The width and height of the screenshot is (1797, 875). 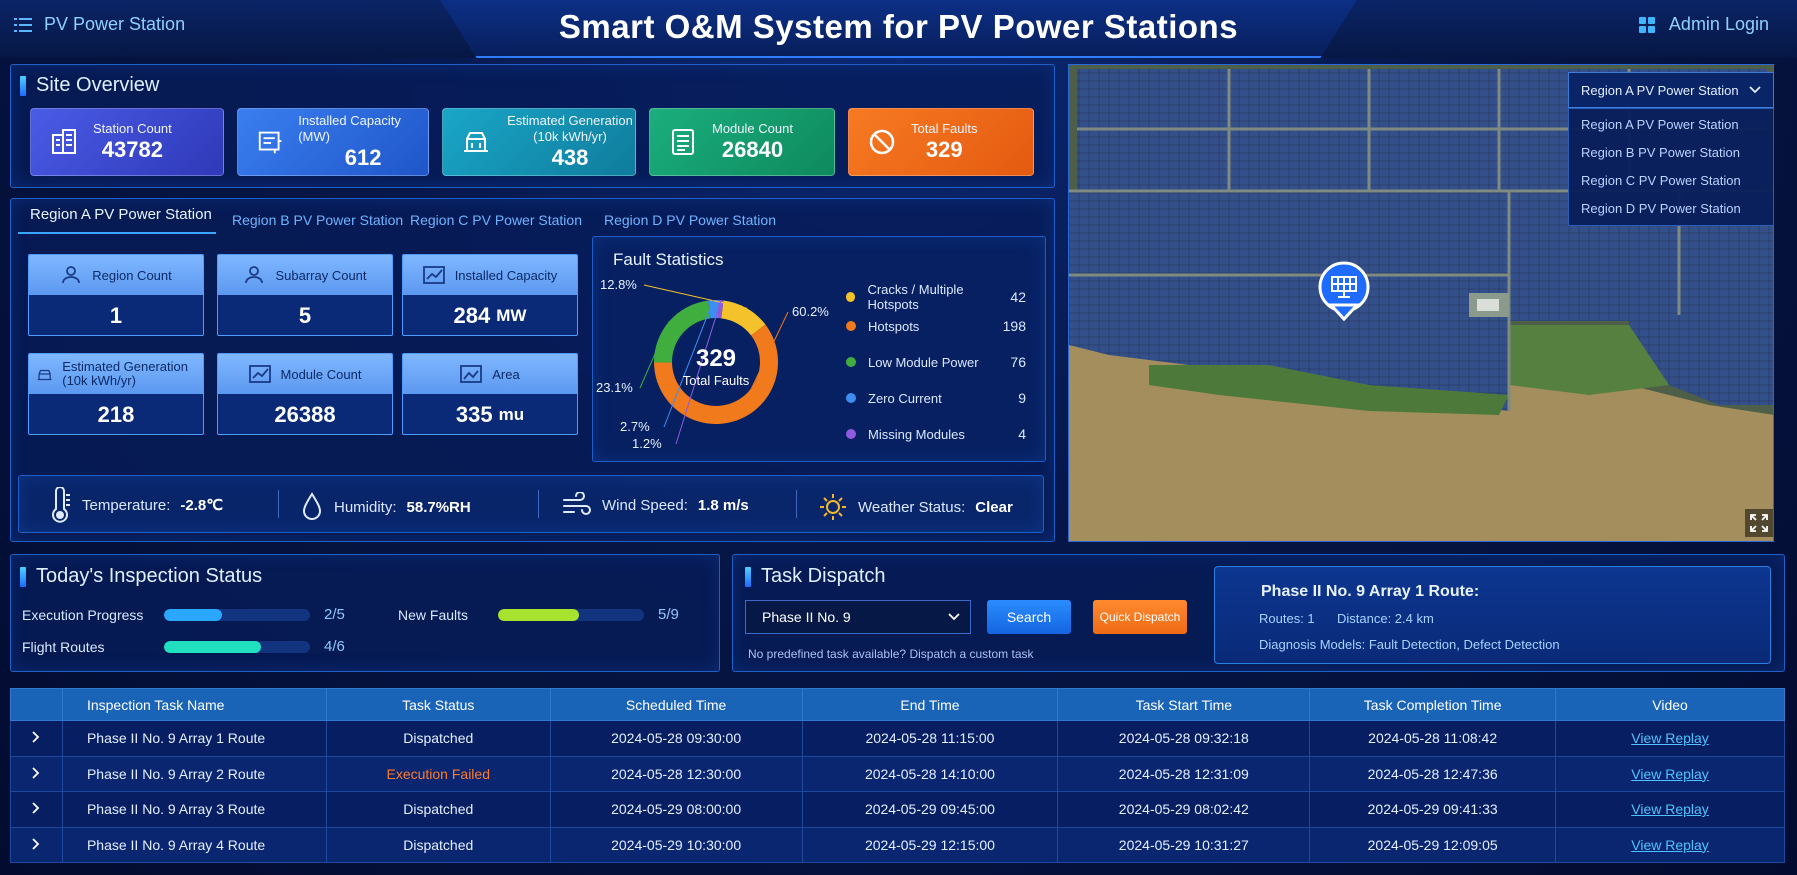 What do you see at coordinates (936, 434) in the screenshot?
I see `legend-item: Missing Modules 4` at bounding box center [936, 434].